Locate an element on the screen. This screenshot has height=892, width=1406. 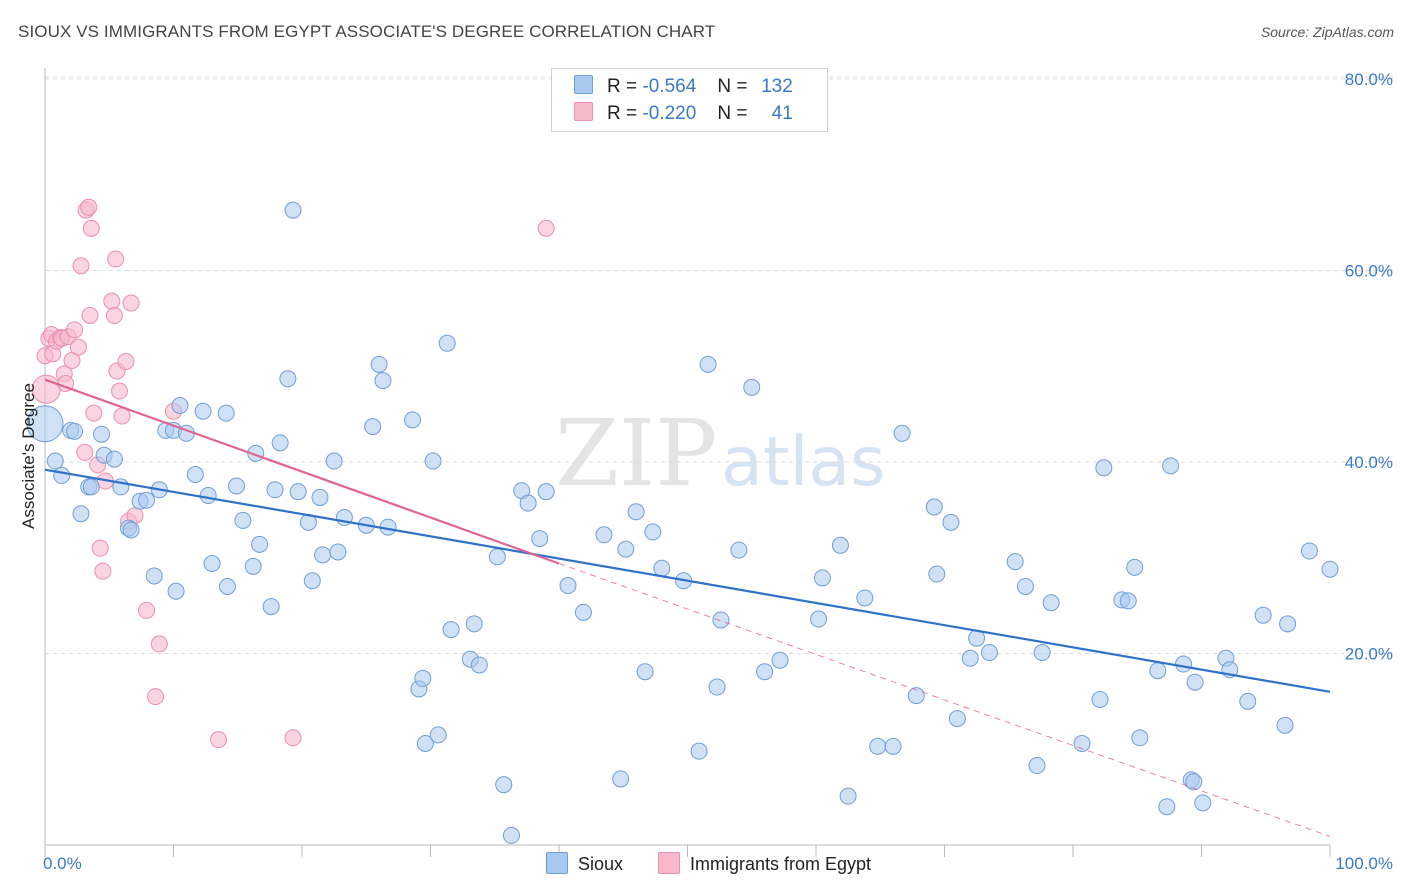
x-tick-label: 0.0% is located at coordinates (62, 863).